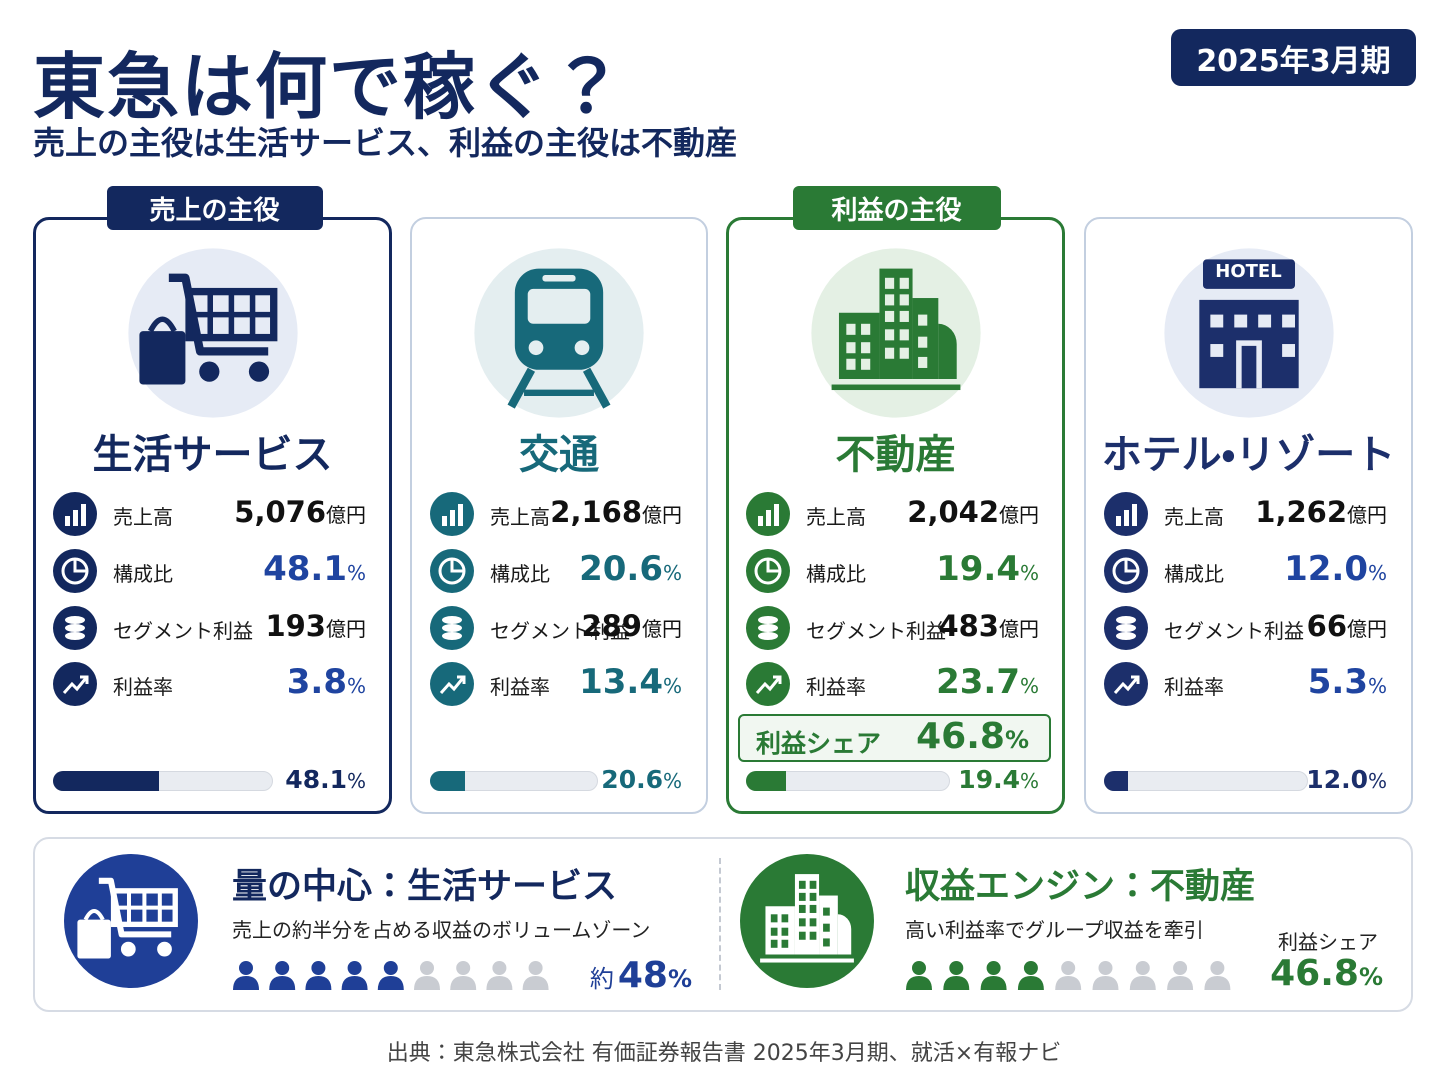  What do you see at coordinates (1347, 626) in the screenshot?
I see `row-value: 66億円` at bounding box center [1347, 626].